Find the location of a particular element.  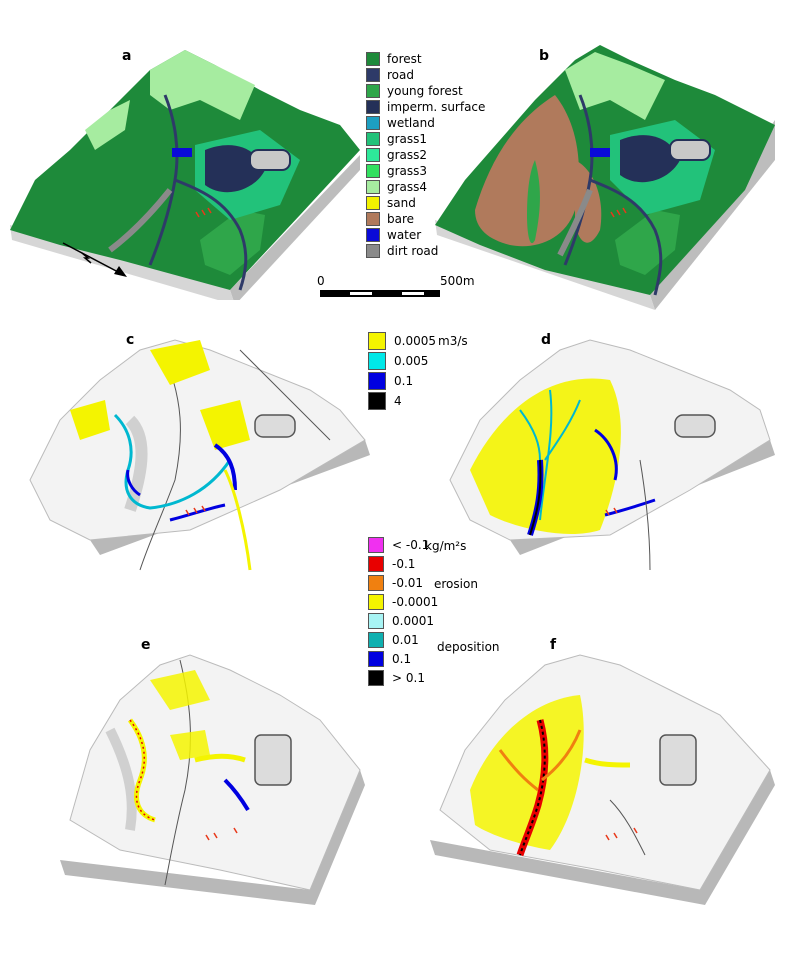

north-arrow-icon is located at coordinates (94, 259).